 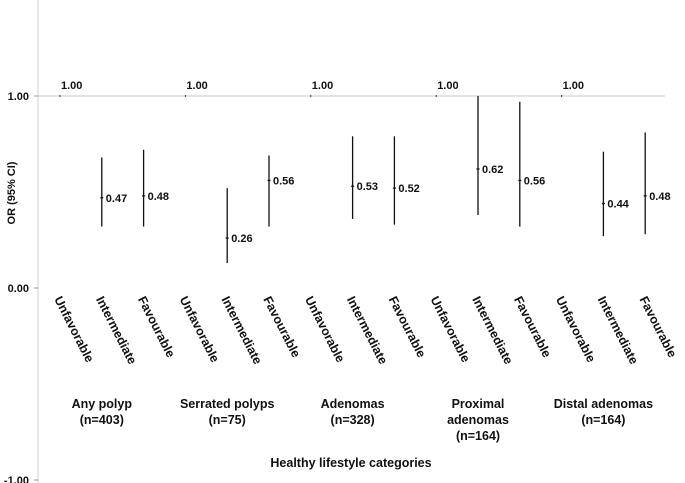 What do you see at coordinates (18, 289) in the screenshot?
I see `y-tick-label: 0.00` at bounding box center [18, 289].